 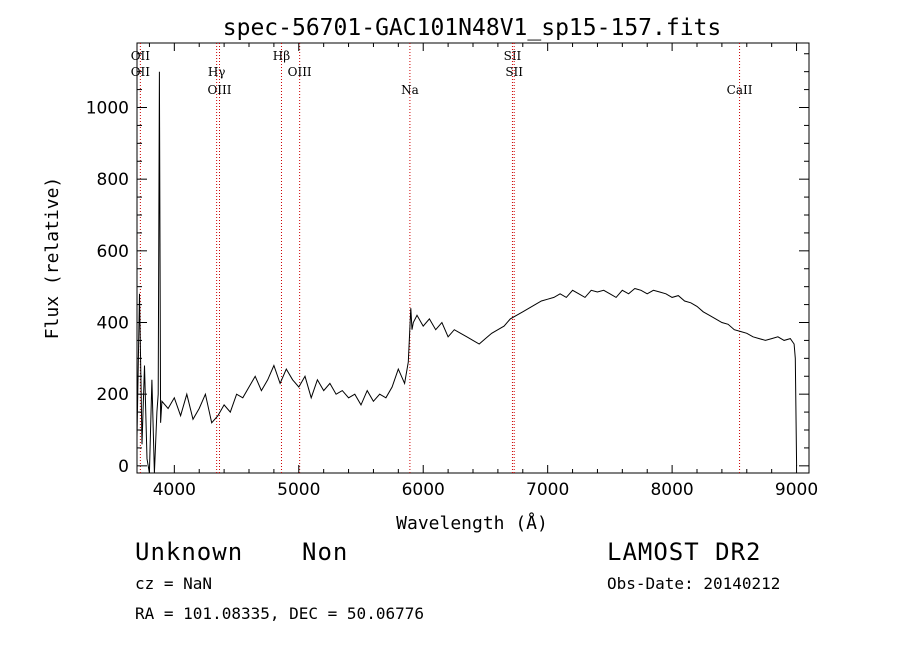 I want to click on x-tick-label: 9000, so click(x=796, y=490).